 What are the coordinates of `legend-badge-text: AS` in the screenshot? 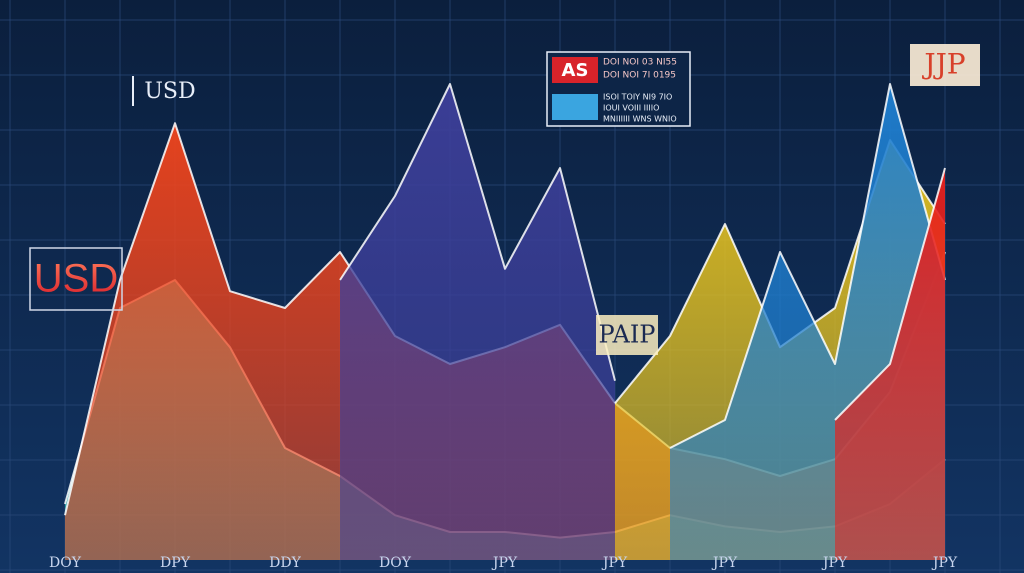 It's located at (575, 70).